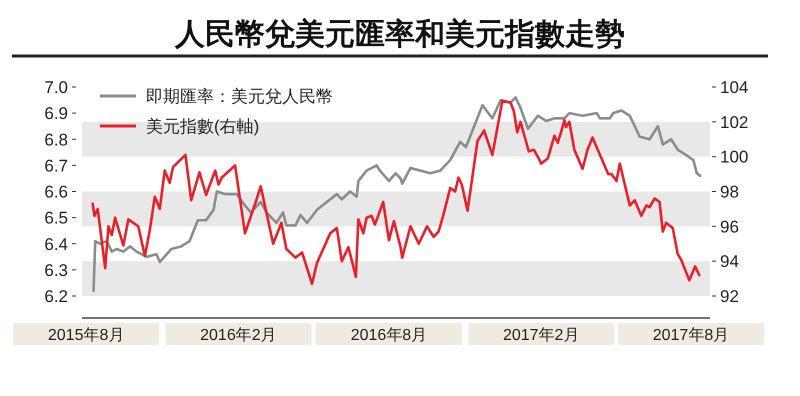 The height and width of the screenshot is (396, 800). What do you see at coordinates (86, 335) in the screenshot?
I see `x-tick-label: 2015年8月` at bounding box center [86, 335].